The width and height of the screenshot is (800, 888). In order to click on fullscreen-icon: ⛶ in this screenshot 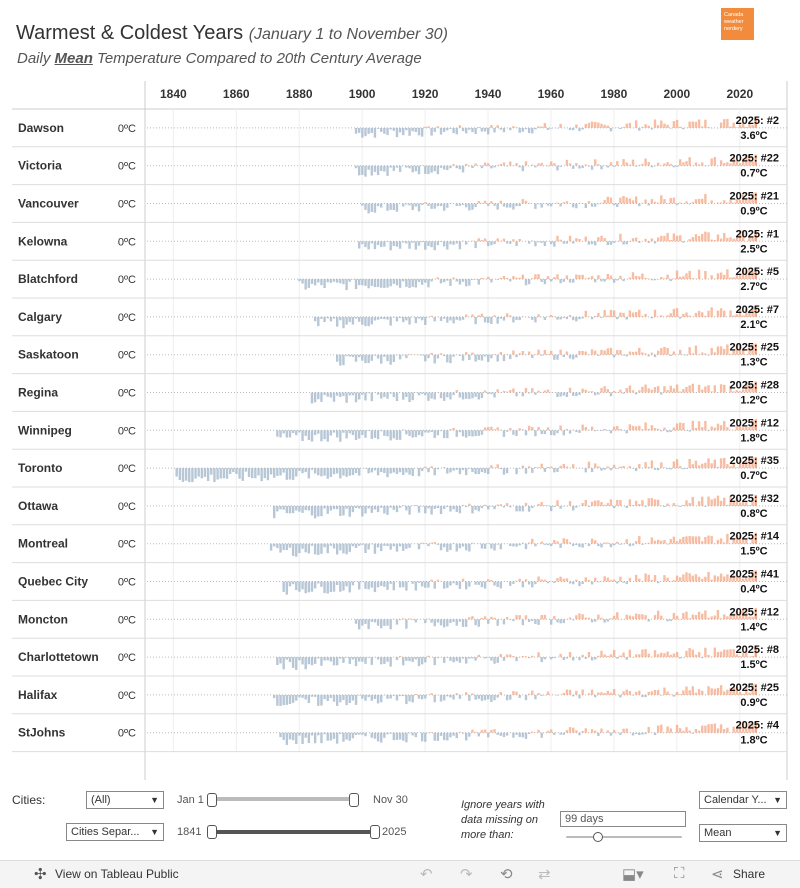, I will do `click(679, 873)`.